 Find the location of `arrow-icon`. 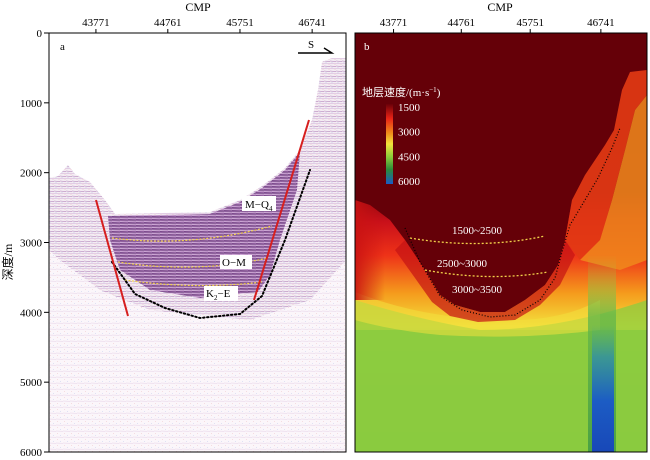

arrow-icon is located at coordinates (316, 50).